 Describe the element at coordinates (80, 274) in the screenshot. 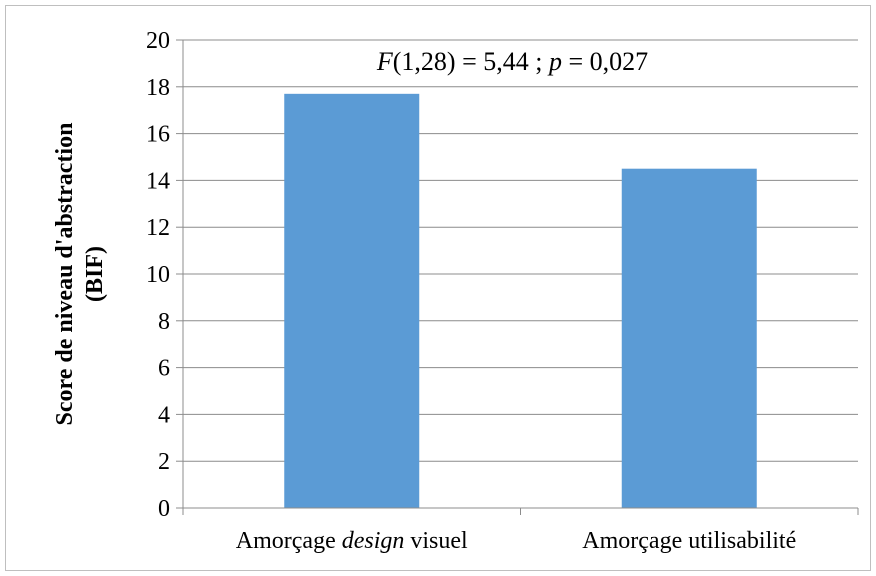

I see `y-axis-label: Score de niveau d'abstraction (BIF)` at that location.